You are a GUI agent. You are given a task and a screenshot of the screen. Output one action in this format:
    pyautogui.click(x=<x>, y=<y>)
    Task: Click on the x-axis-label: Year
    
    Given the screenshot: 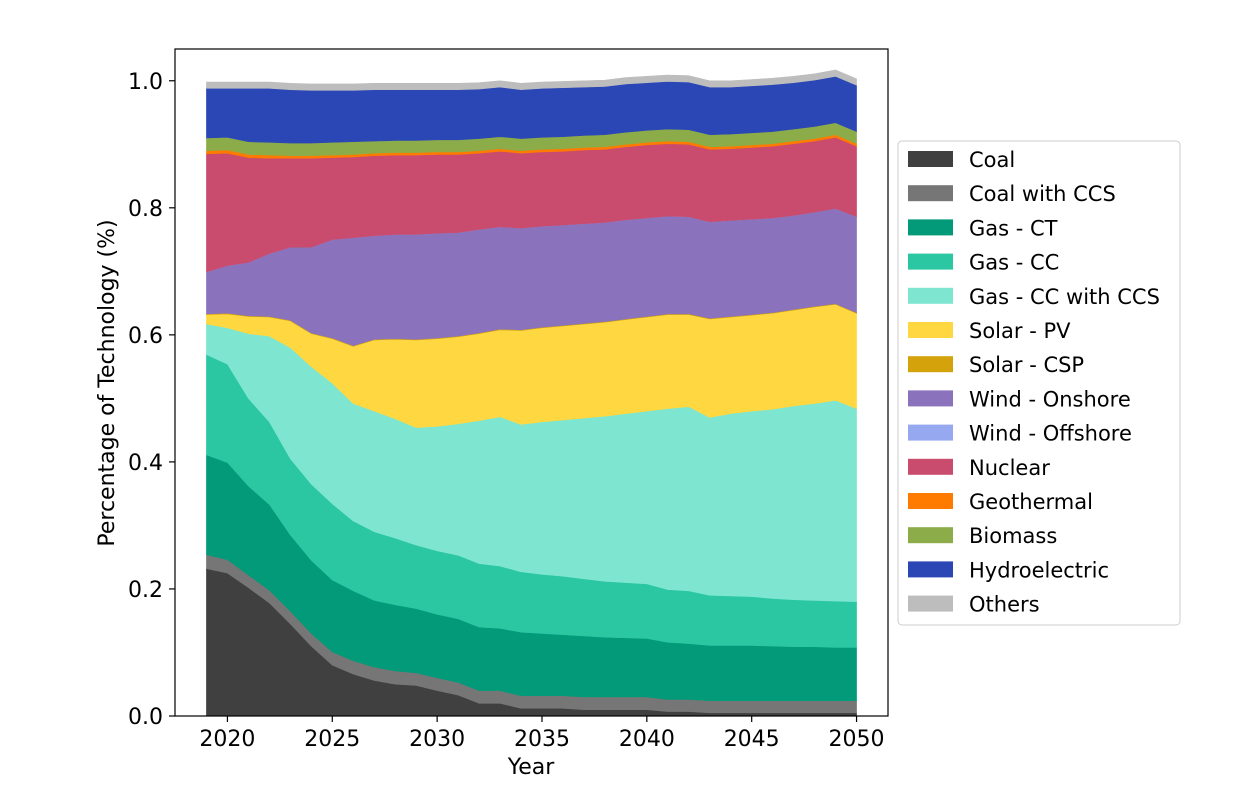 What is the action you would take?
    pyautogui.click(x=531, y=767)
    